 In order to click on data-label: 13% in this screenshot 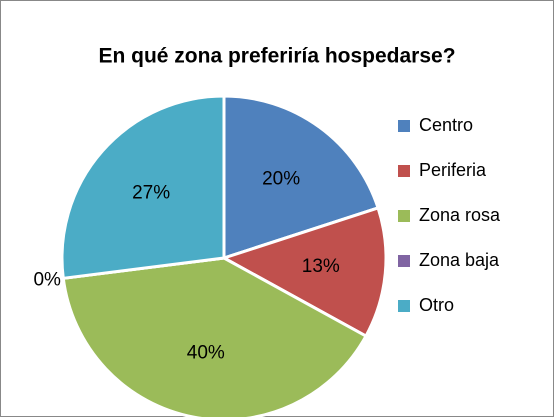, I will do `click(321, 266)`.